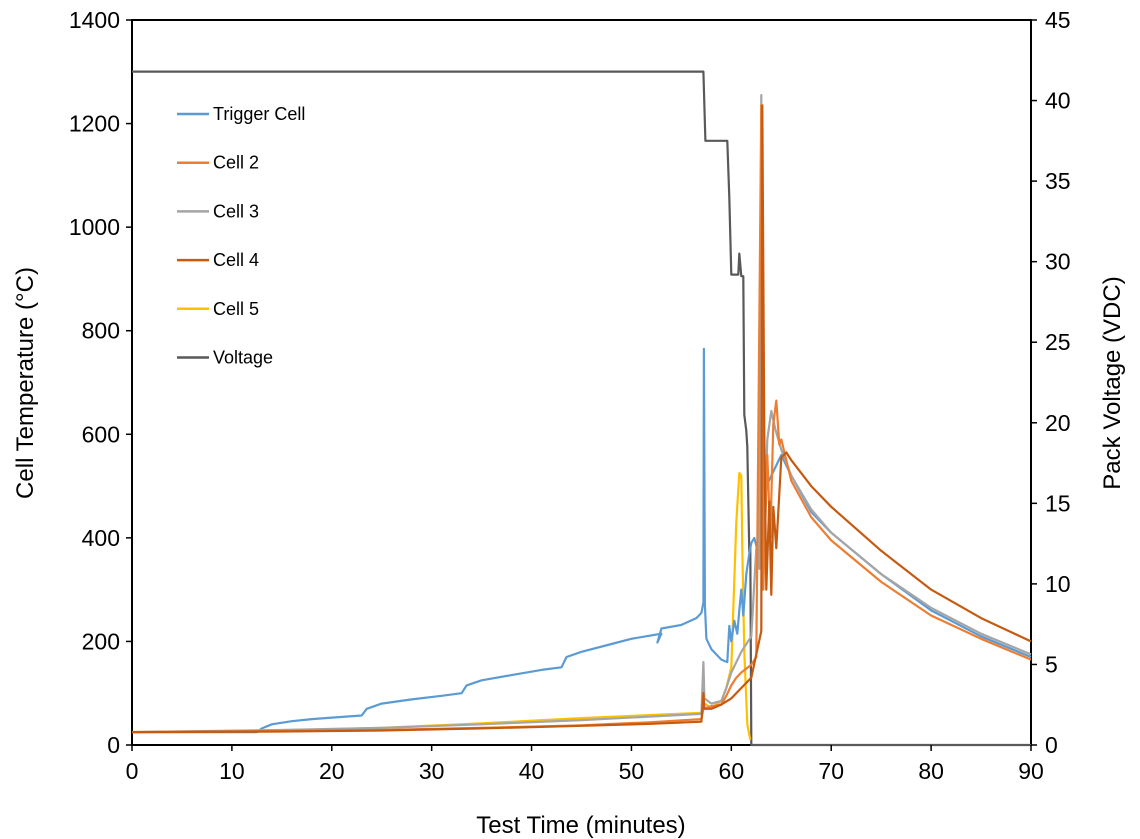 The width and height of the screenshot is (1140, 839). I want to click on legend-label-cell-4: Cell 4, so click(236, 260).